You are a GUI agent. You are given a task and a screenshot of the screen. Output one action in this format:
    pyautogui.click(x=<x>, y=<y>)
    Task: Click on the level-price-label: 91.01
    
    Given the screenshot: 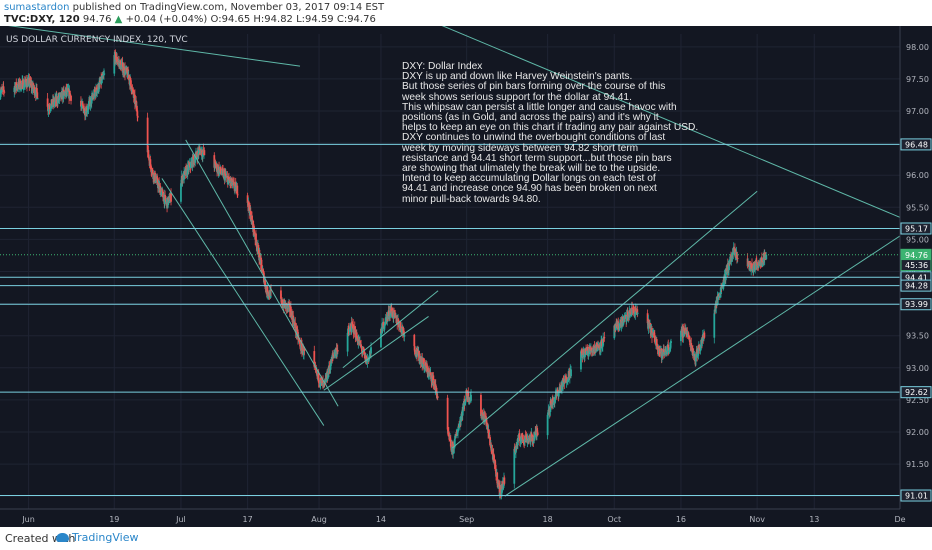 What is the action you would take?
    pyautogui.click(x=916, y=496)
    